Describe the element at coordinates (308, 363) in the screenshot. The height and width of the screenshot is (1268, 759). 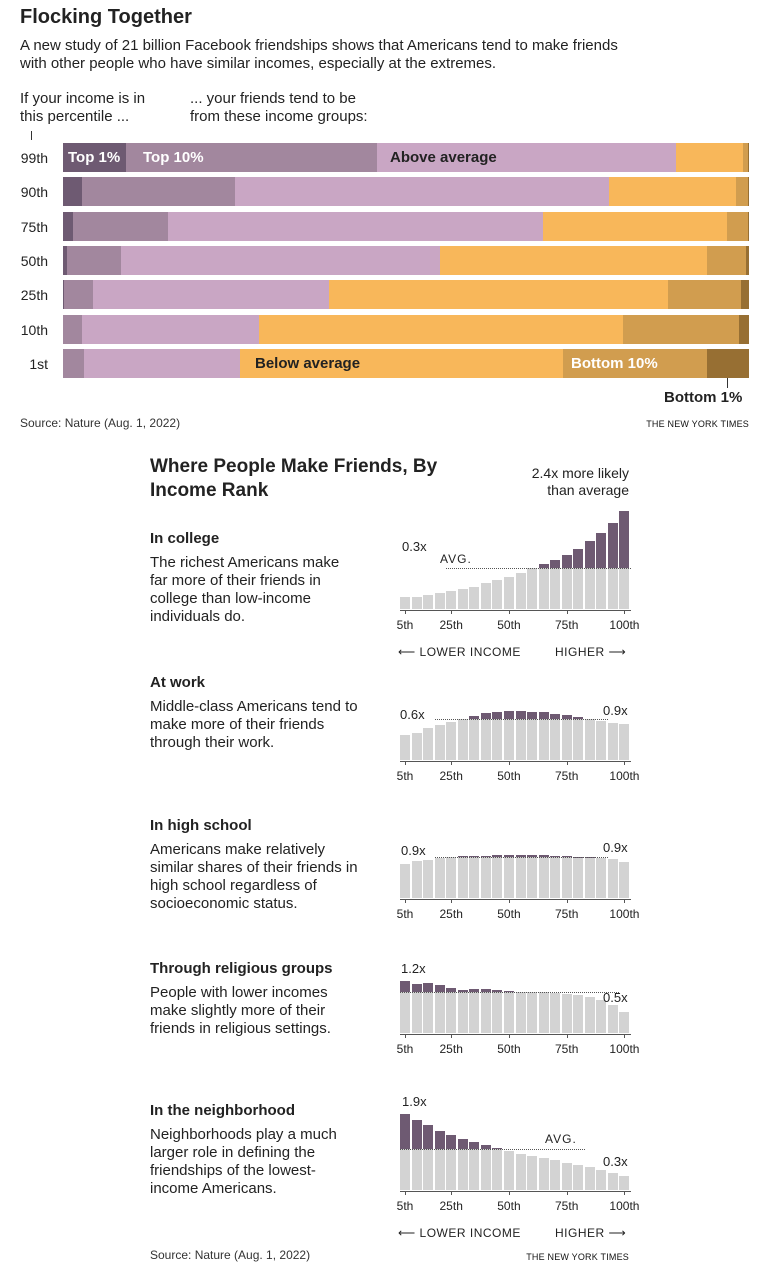
I see `legend-below-average: Below average` at that location.